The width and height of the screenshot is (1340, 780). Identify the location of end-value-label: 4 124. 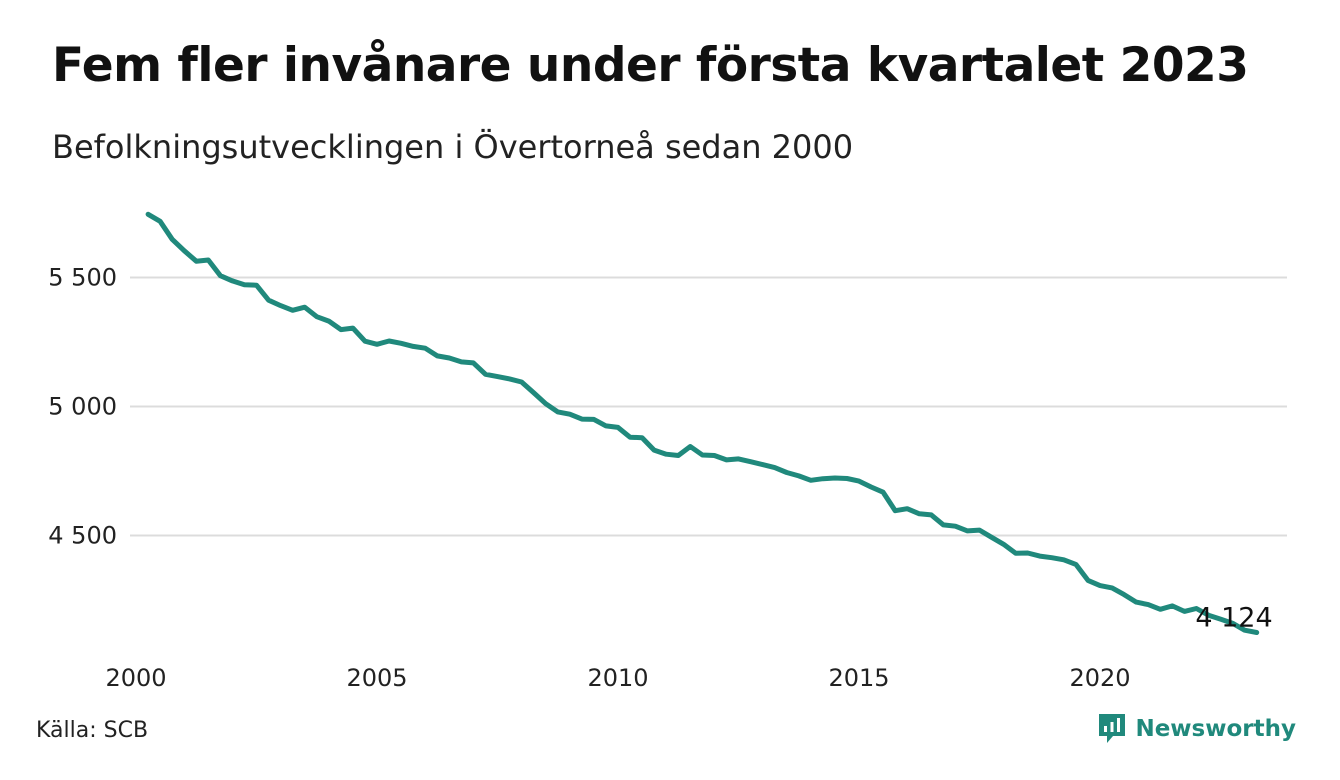
(1233, 618).